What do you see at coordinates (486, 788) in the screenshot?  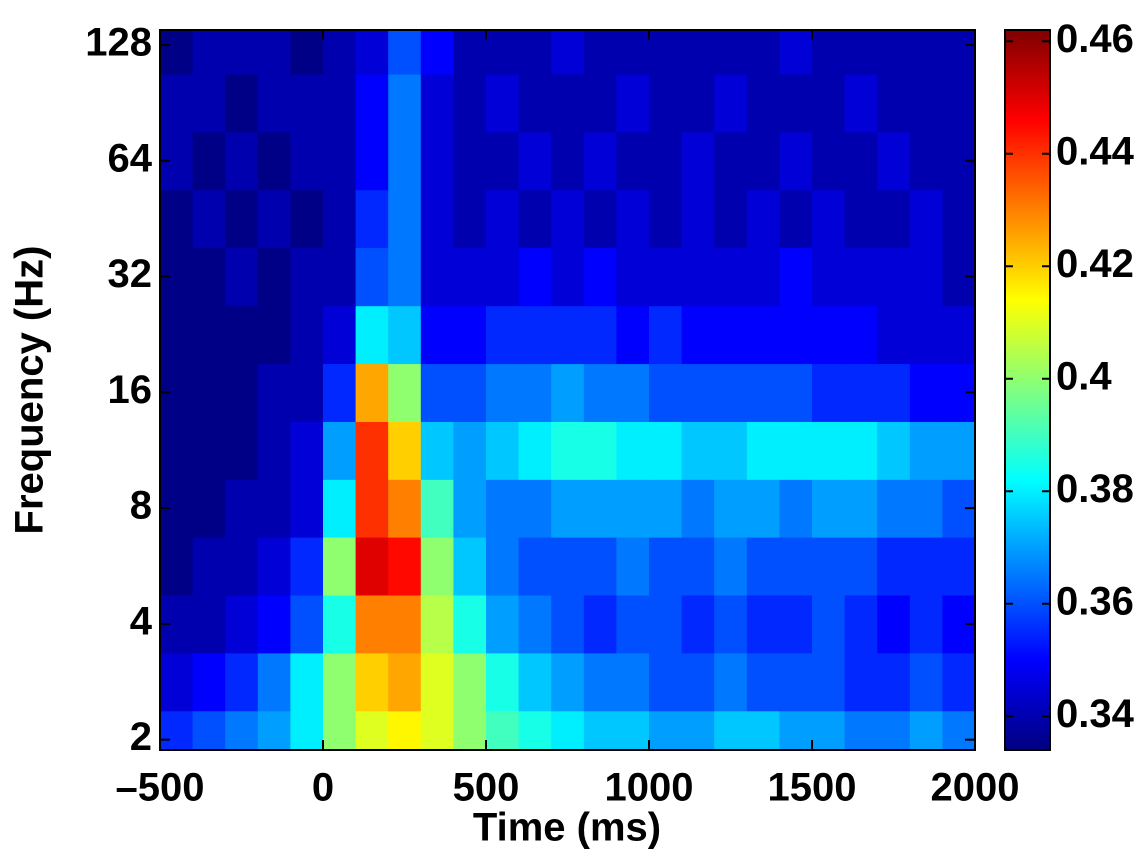 I see `x-tick-label: 500` at bounding box center [486, 788].